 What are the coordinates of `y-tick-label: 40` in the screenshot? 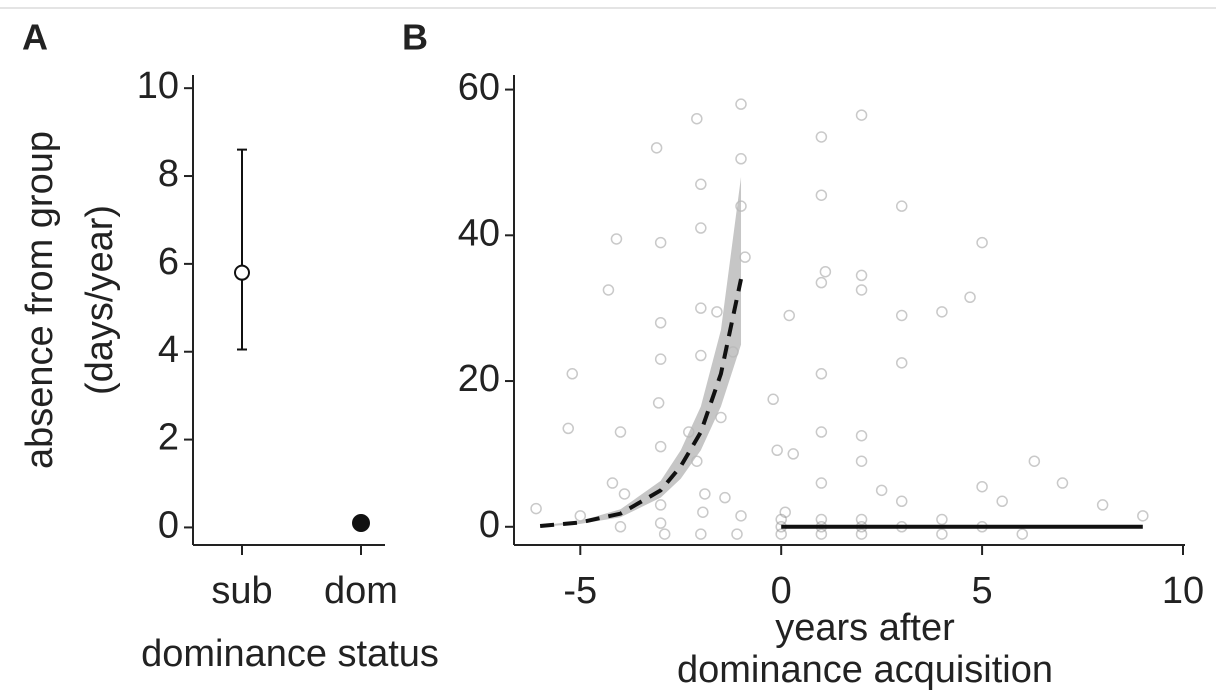 It's located at (479, 233).